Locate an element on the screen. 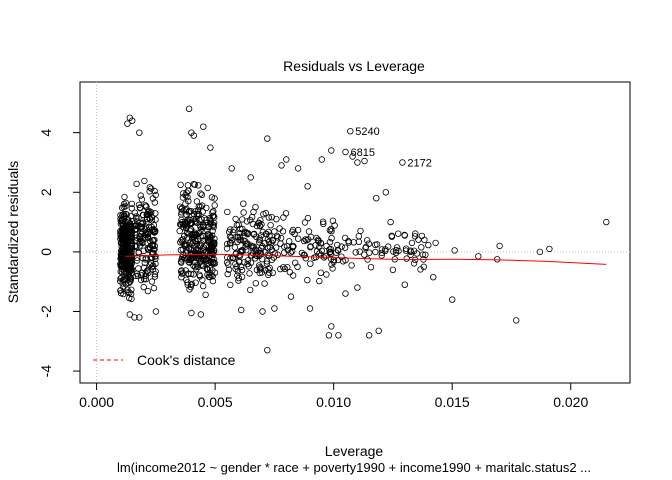 This screenshot has width=672, height=480. point-label: 2172 is located at coordinates (419, 164).